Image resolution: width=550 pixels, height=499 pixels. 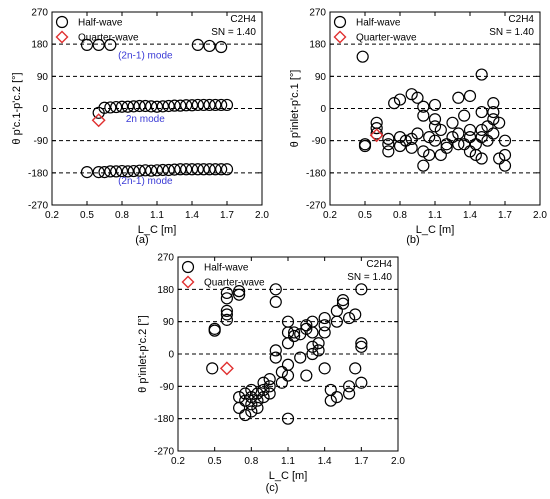 I want to click on legend-marker-half-wave, so click(x=62, y=22).